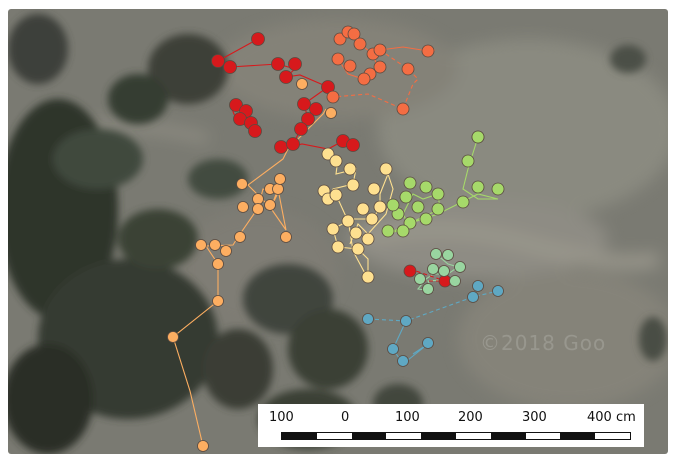 This screenshot has width=674, height=458. I want to click on scale-bar-segments, so click(456, 436).